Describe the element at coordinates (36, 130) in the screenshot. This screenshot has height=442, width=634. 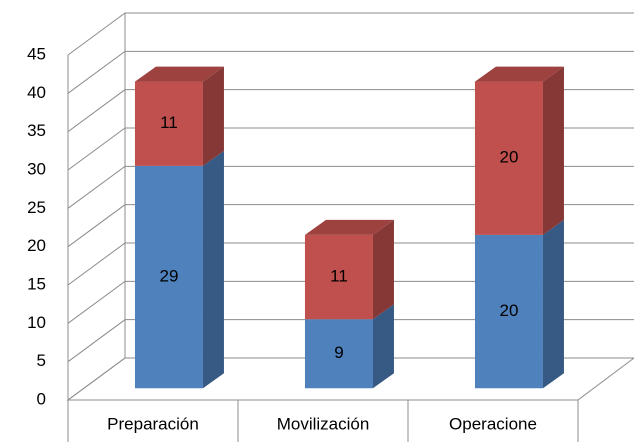
I see `y-tick-label: 35` at that location.